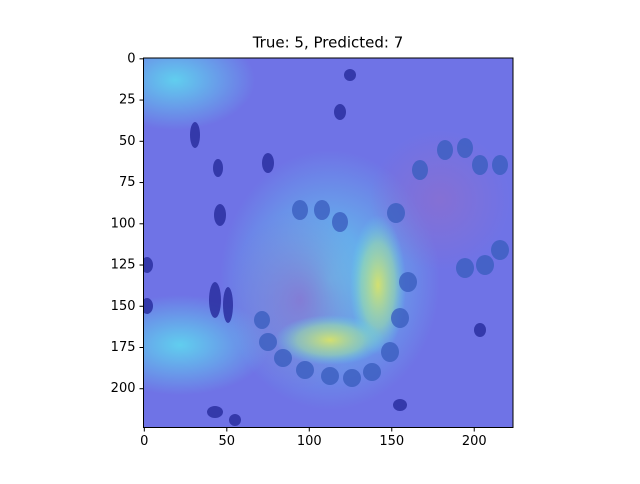  What do you see at coordinates (474, 441) in the screenshot?
I see `x-tick-label: 200` at bounding box center [474, 441].